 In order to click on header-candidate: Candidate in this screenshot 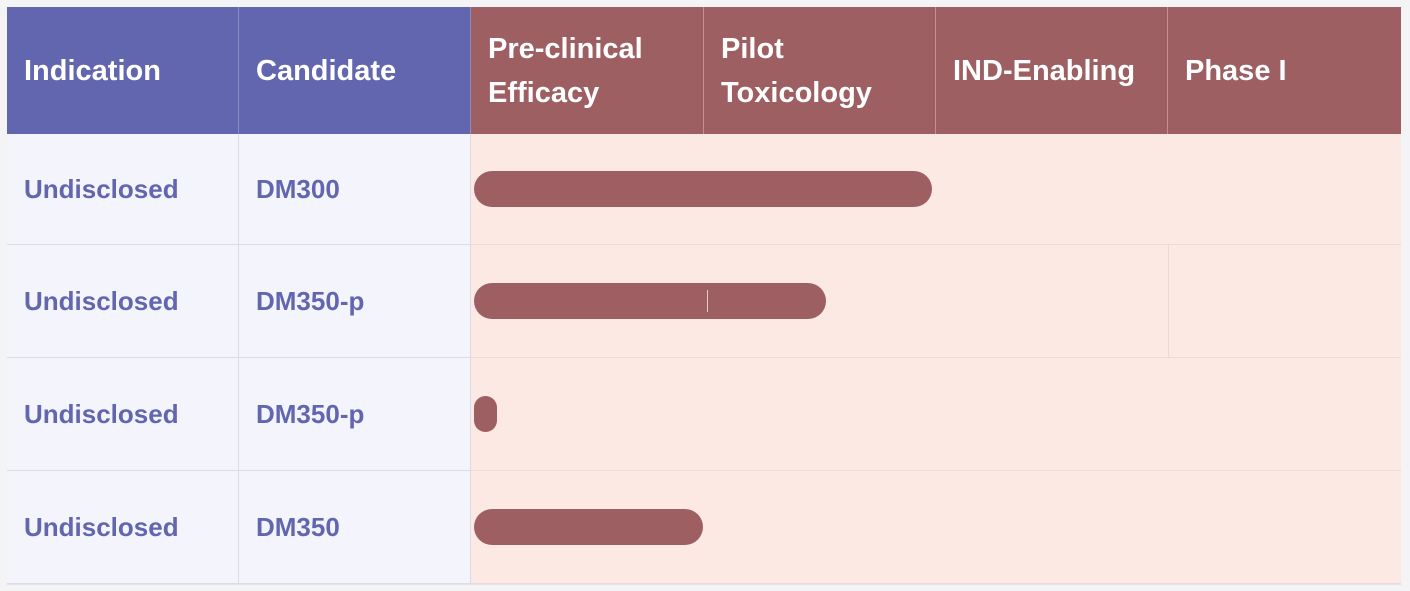, I will do `click(355, 70)`.